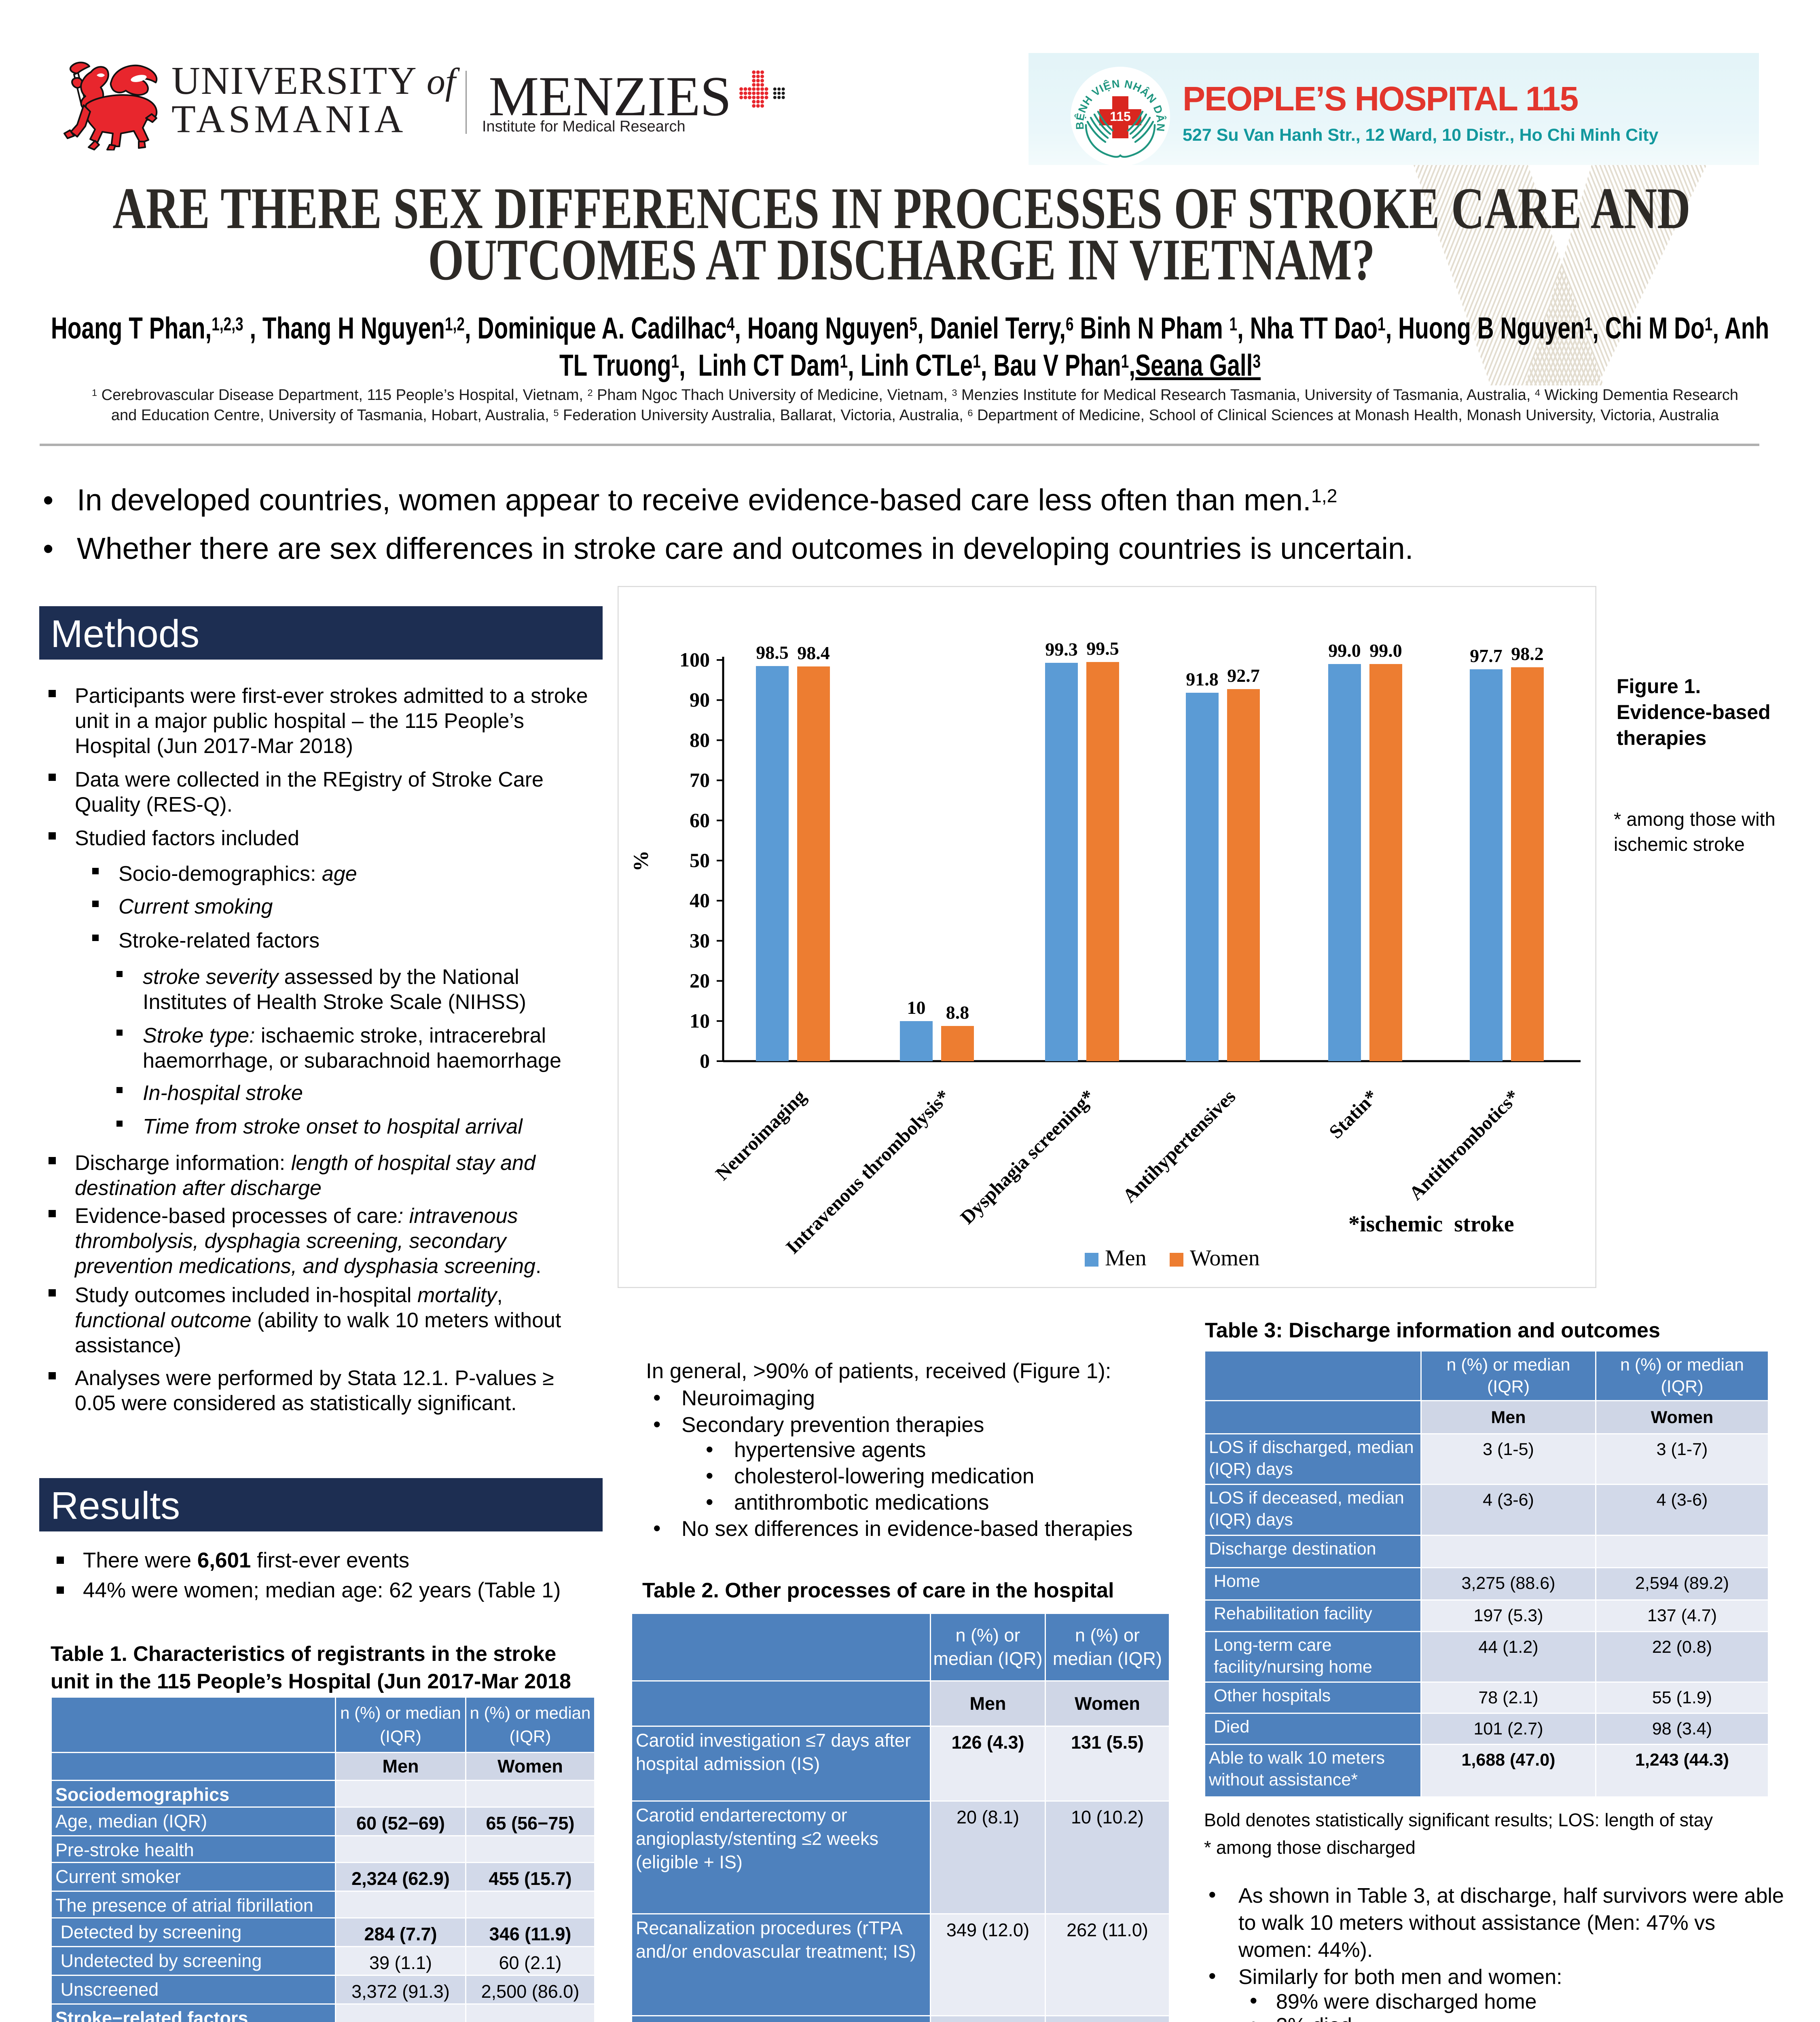 The height and width of the screenshot is (2022, 1820). What do you see at coordinates (700, 780) in the screenshot?
I see `svg-text: 70` at bounding box center [700, 780].